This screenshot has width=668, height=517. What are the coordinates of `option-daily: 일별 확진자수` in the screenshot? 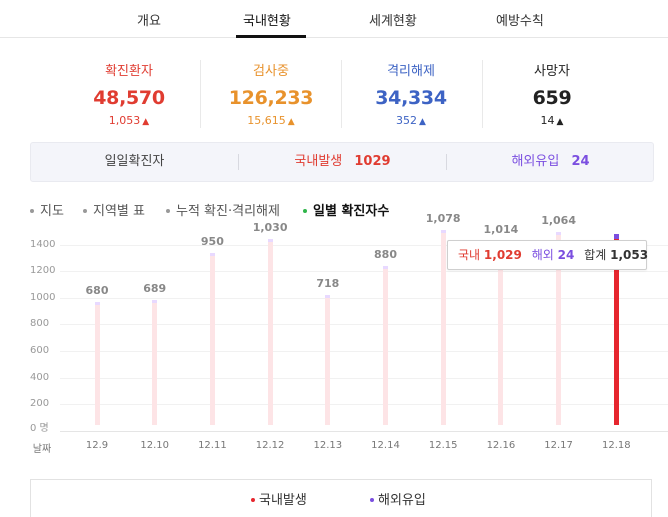 It's located at (346, 209).